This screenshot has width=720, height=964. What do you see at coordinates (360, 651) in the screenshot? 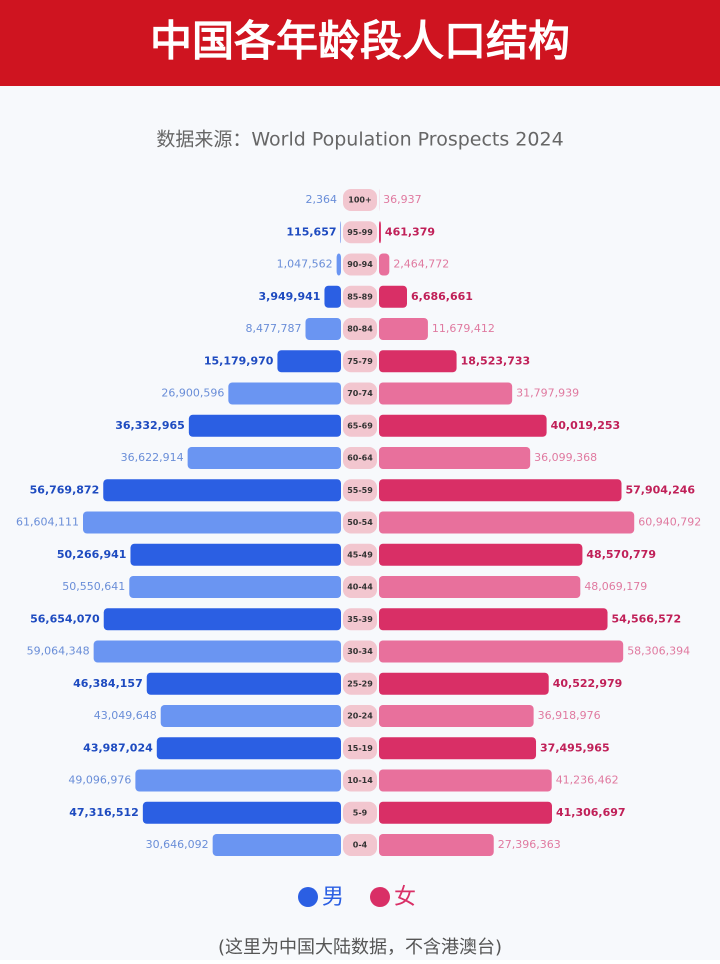
I see `age-label: 30-34` at bounding box center [360, 651].